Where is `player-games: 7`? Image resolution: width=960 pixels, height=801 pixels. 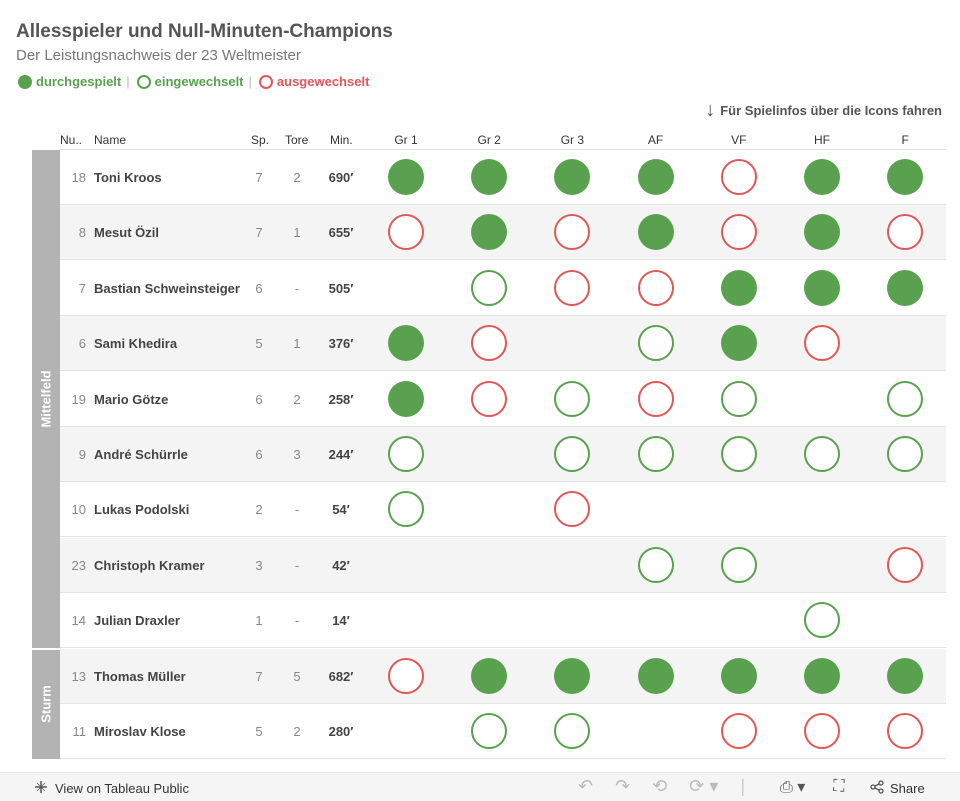
player-games: 7 is located at coordinates (259, 233).